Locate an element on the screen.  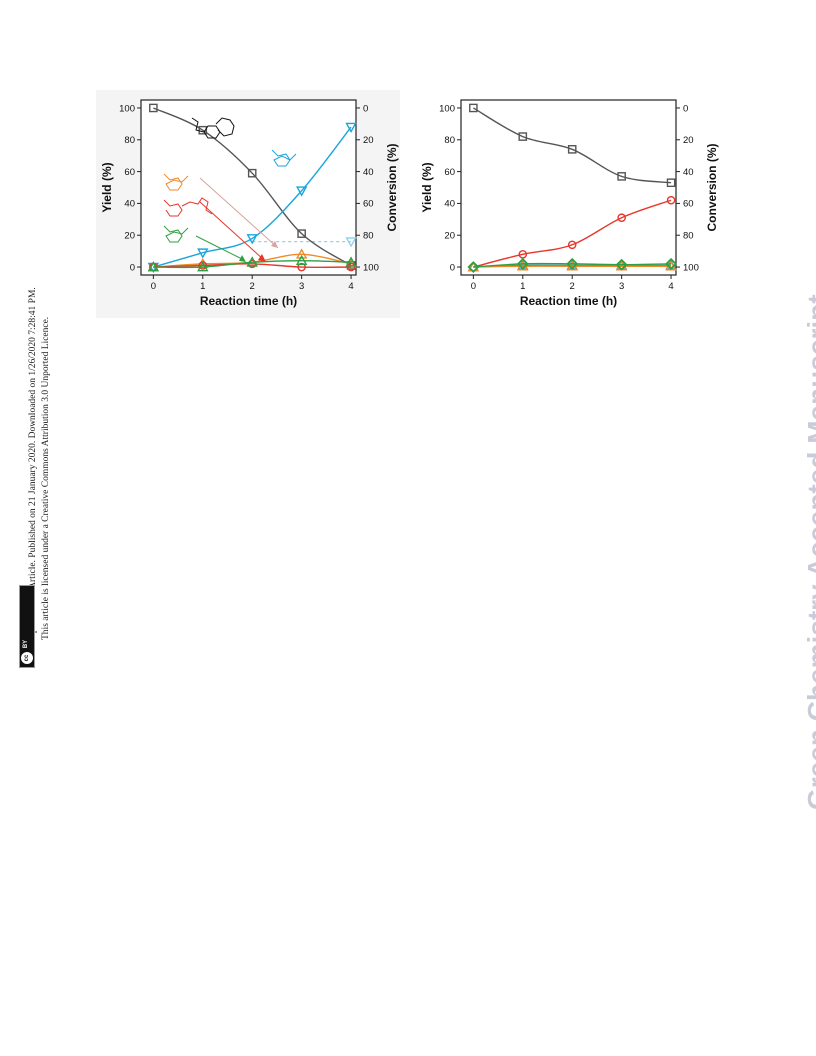
y-tick-label: 80 is located at coordinates (129, 140).